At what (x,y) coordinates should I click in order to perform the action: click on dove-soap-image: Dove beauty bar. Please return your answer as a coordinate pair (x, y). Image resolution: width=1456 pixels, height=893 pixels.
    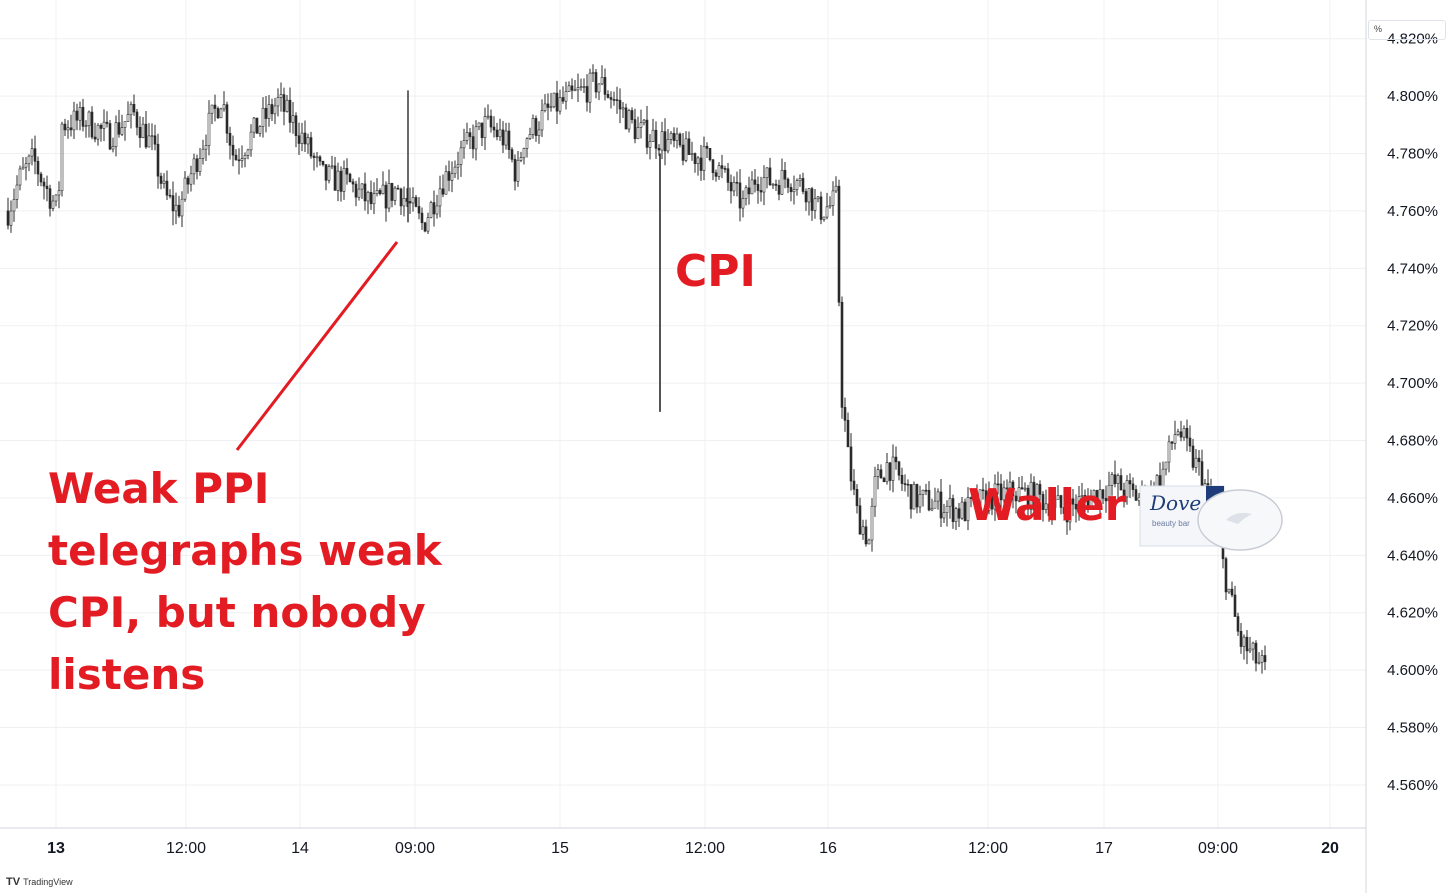
    Looking at the image, I should click on (1211, 518).